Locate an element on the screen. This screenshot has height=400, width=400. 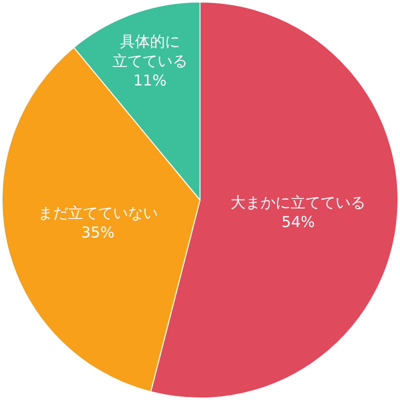
data-label: 54% is located at coordinates (298, 222).